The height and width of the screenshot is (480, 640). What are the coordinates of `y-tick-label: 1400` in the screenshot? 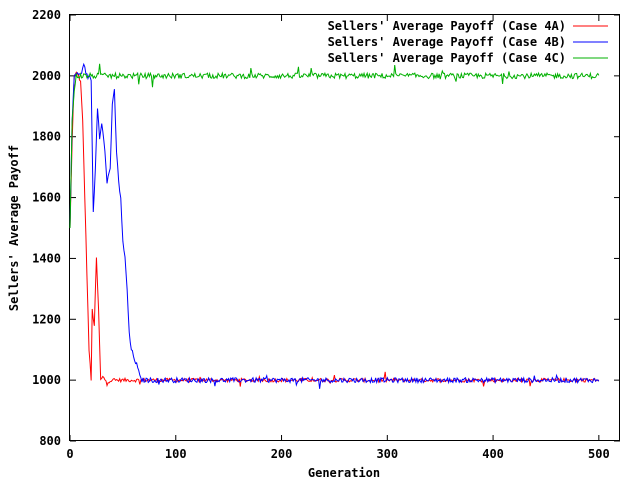 It's located at (46, 258).